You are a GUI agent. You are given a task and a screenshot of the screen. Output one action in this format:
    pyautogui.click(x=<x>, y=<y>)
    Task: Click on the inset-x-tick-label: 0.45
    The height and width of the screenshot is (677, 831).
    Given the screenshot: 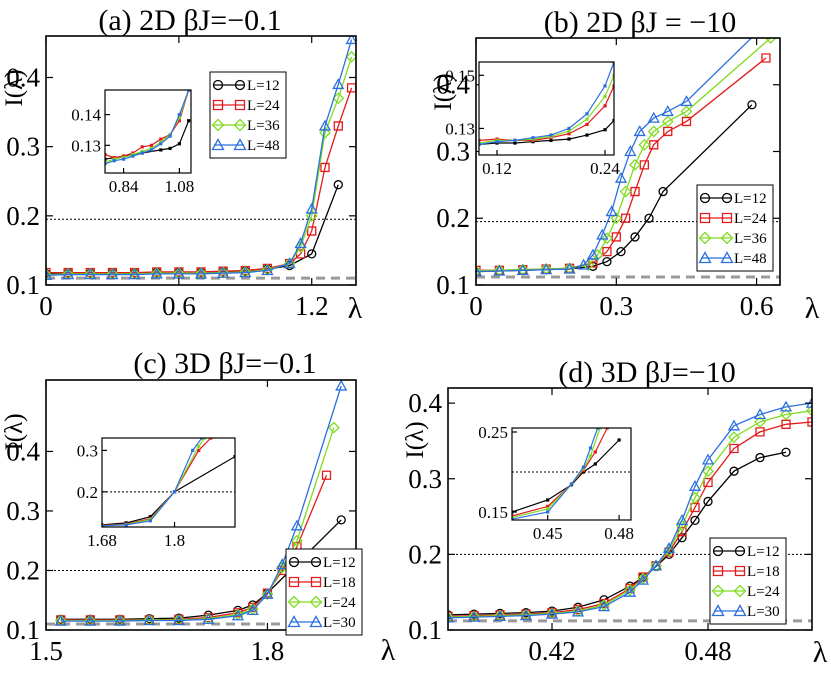 What is the action you would take?
    pyautogui.click(x=548, y=533)
    